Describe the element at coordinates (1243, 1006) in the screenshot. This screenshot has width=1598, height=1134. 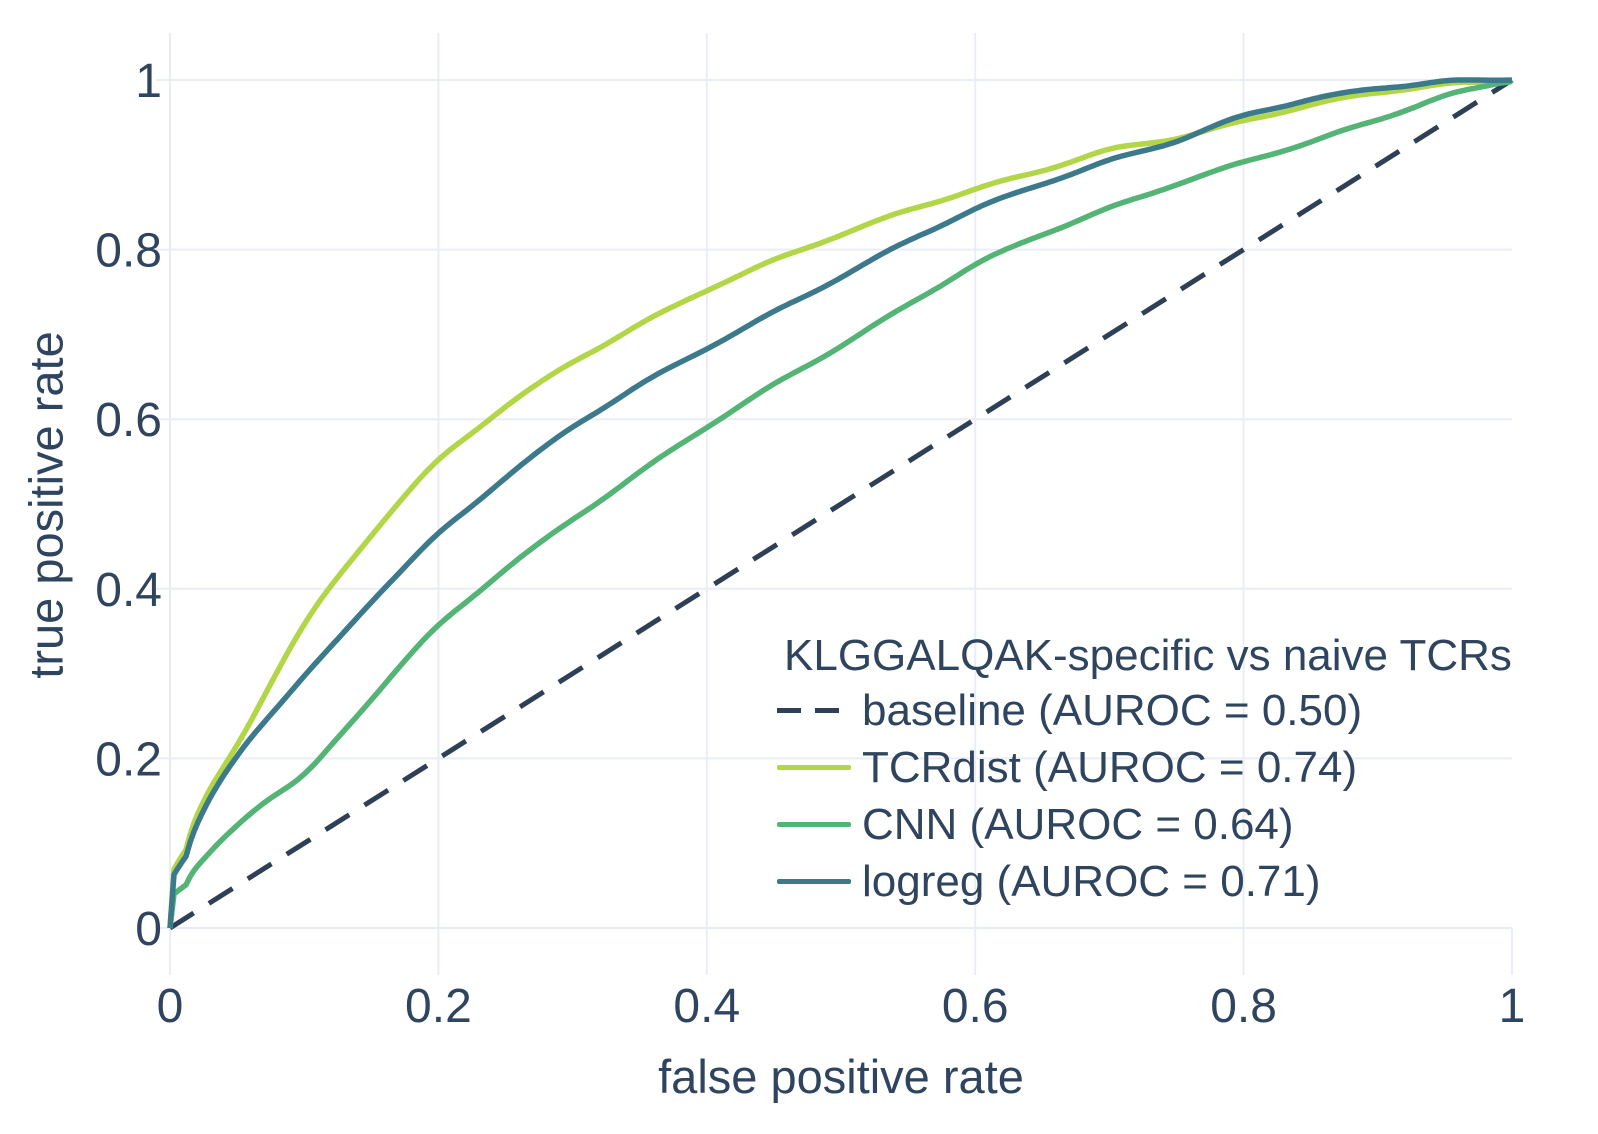
I see `x-tick-label-0.8: 0.8` at that location.